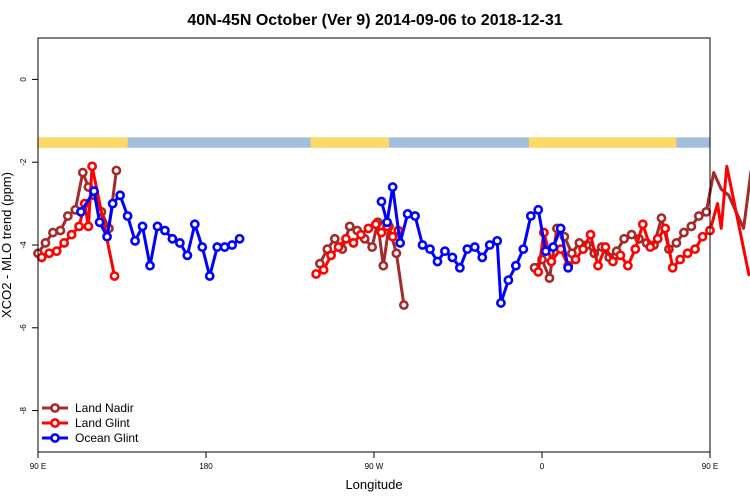 This screenshot has width=750, height=500. What do you see at coordinates (373, 484) in the screenshot?
I see `x-axis-label: Longitude` at bounding box center [373, 484].